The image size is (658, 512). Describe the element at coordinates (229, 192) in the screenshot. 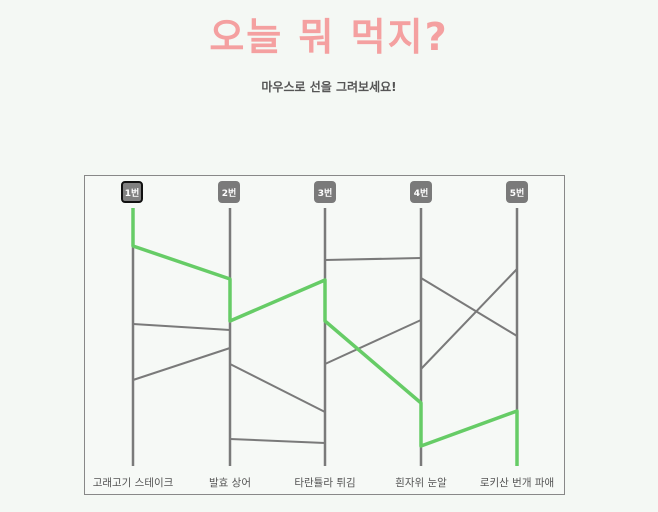

I see `player-badge-2: 2번` at that location.